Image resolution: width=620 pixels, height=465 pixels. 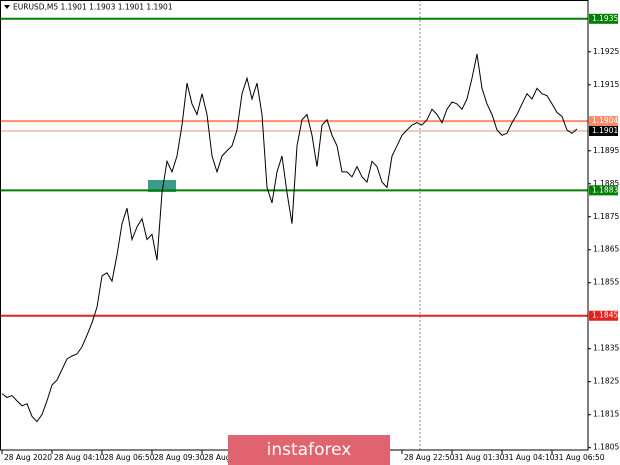 I want to click on level-label: 1.1883, so click(x=605, y=189).